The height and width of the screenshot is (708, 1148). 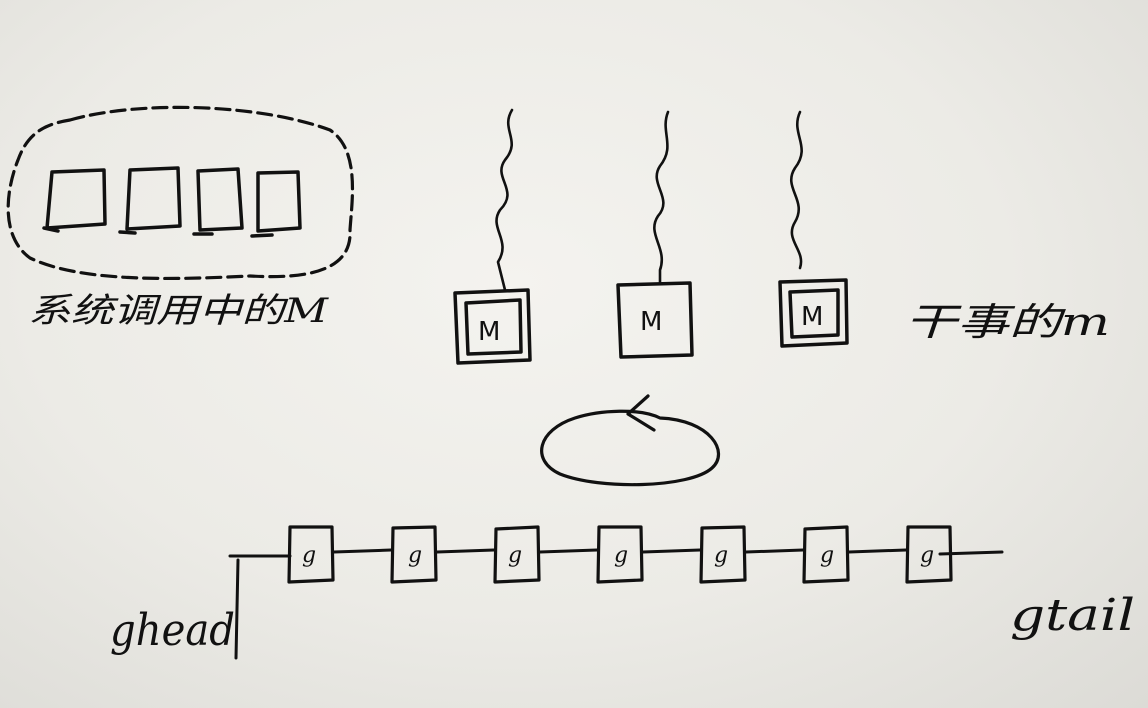 I want to click on m-box-2-label: M, so click(x=651, y=322).